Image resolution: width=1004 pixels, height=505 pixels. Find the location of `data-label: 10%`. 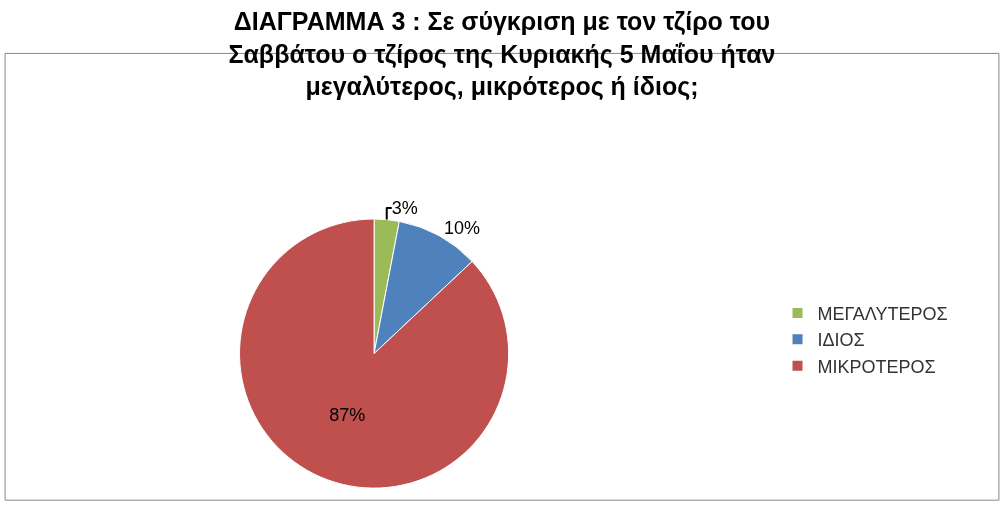

data-label: 10% is located at coordinates (461, 227).